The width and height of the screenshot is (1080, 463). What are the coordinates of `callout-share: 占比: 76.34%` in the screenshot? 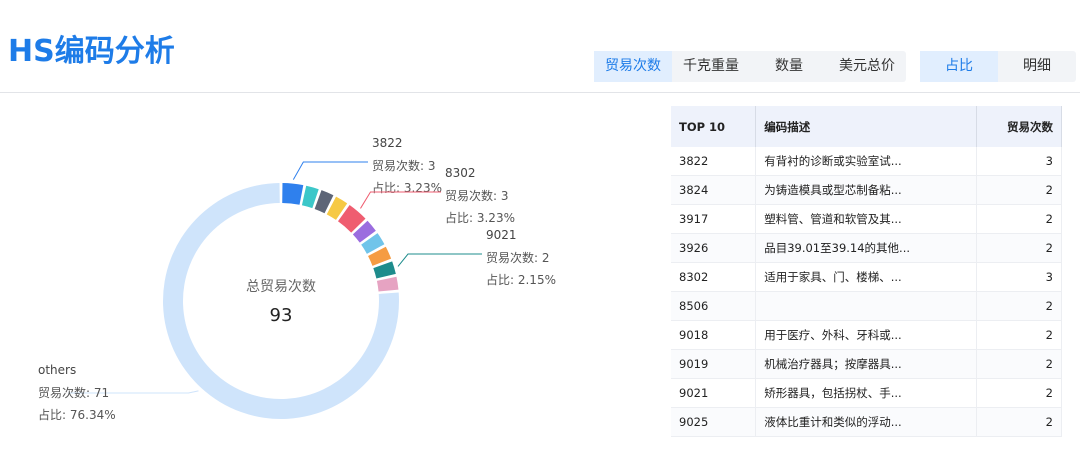 It's located at (77, 414).